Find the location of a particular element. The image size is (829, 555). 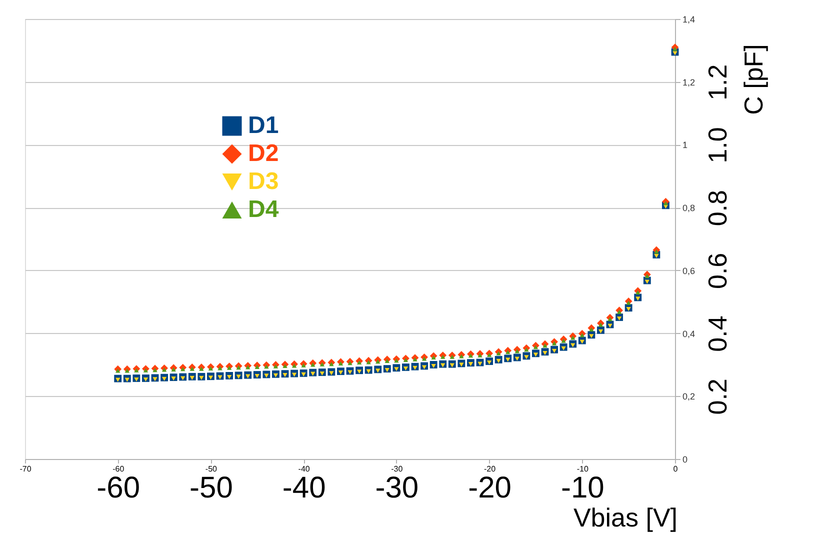

y-tick-label: 0,2 is located at coordinates (689, 397).